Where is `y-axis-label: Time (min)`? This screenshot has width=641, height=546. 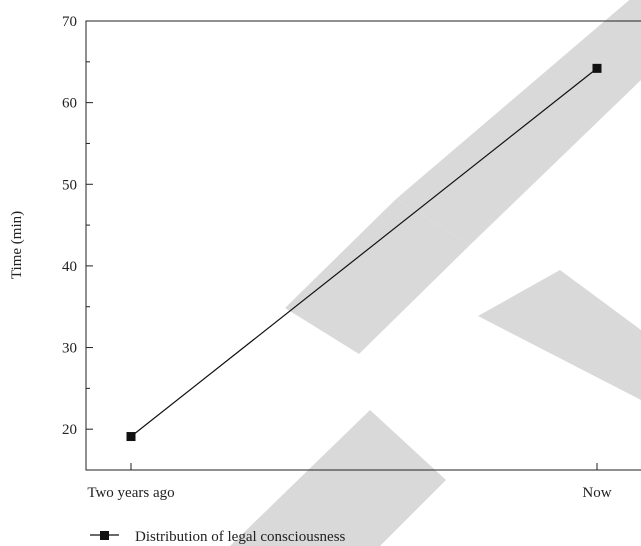 y-axis-label: Time (min) is located at coordinates (17, 245).